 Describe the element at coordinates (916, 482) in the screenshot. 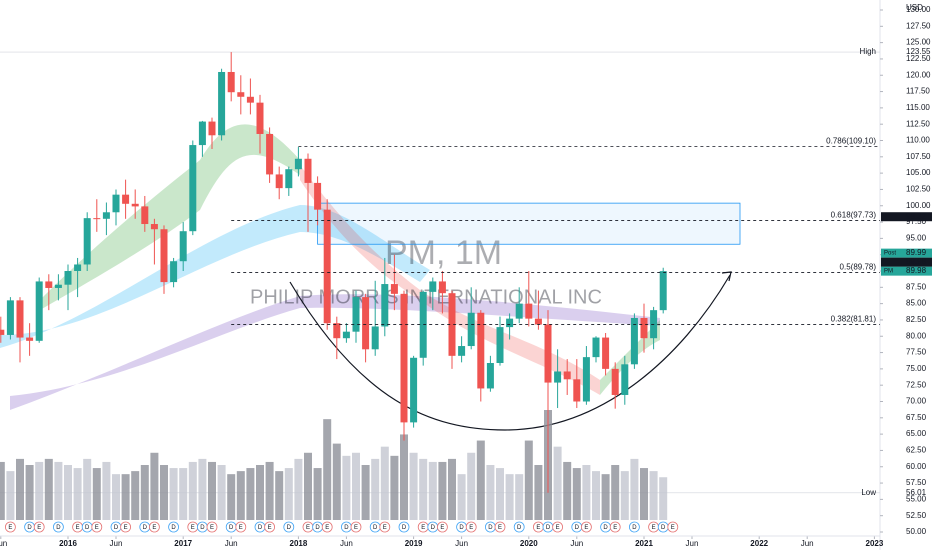

I see `y-tick-label: 57.50` at that location.